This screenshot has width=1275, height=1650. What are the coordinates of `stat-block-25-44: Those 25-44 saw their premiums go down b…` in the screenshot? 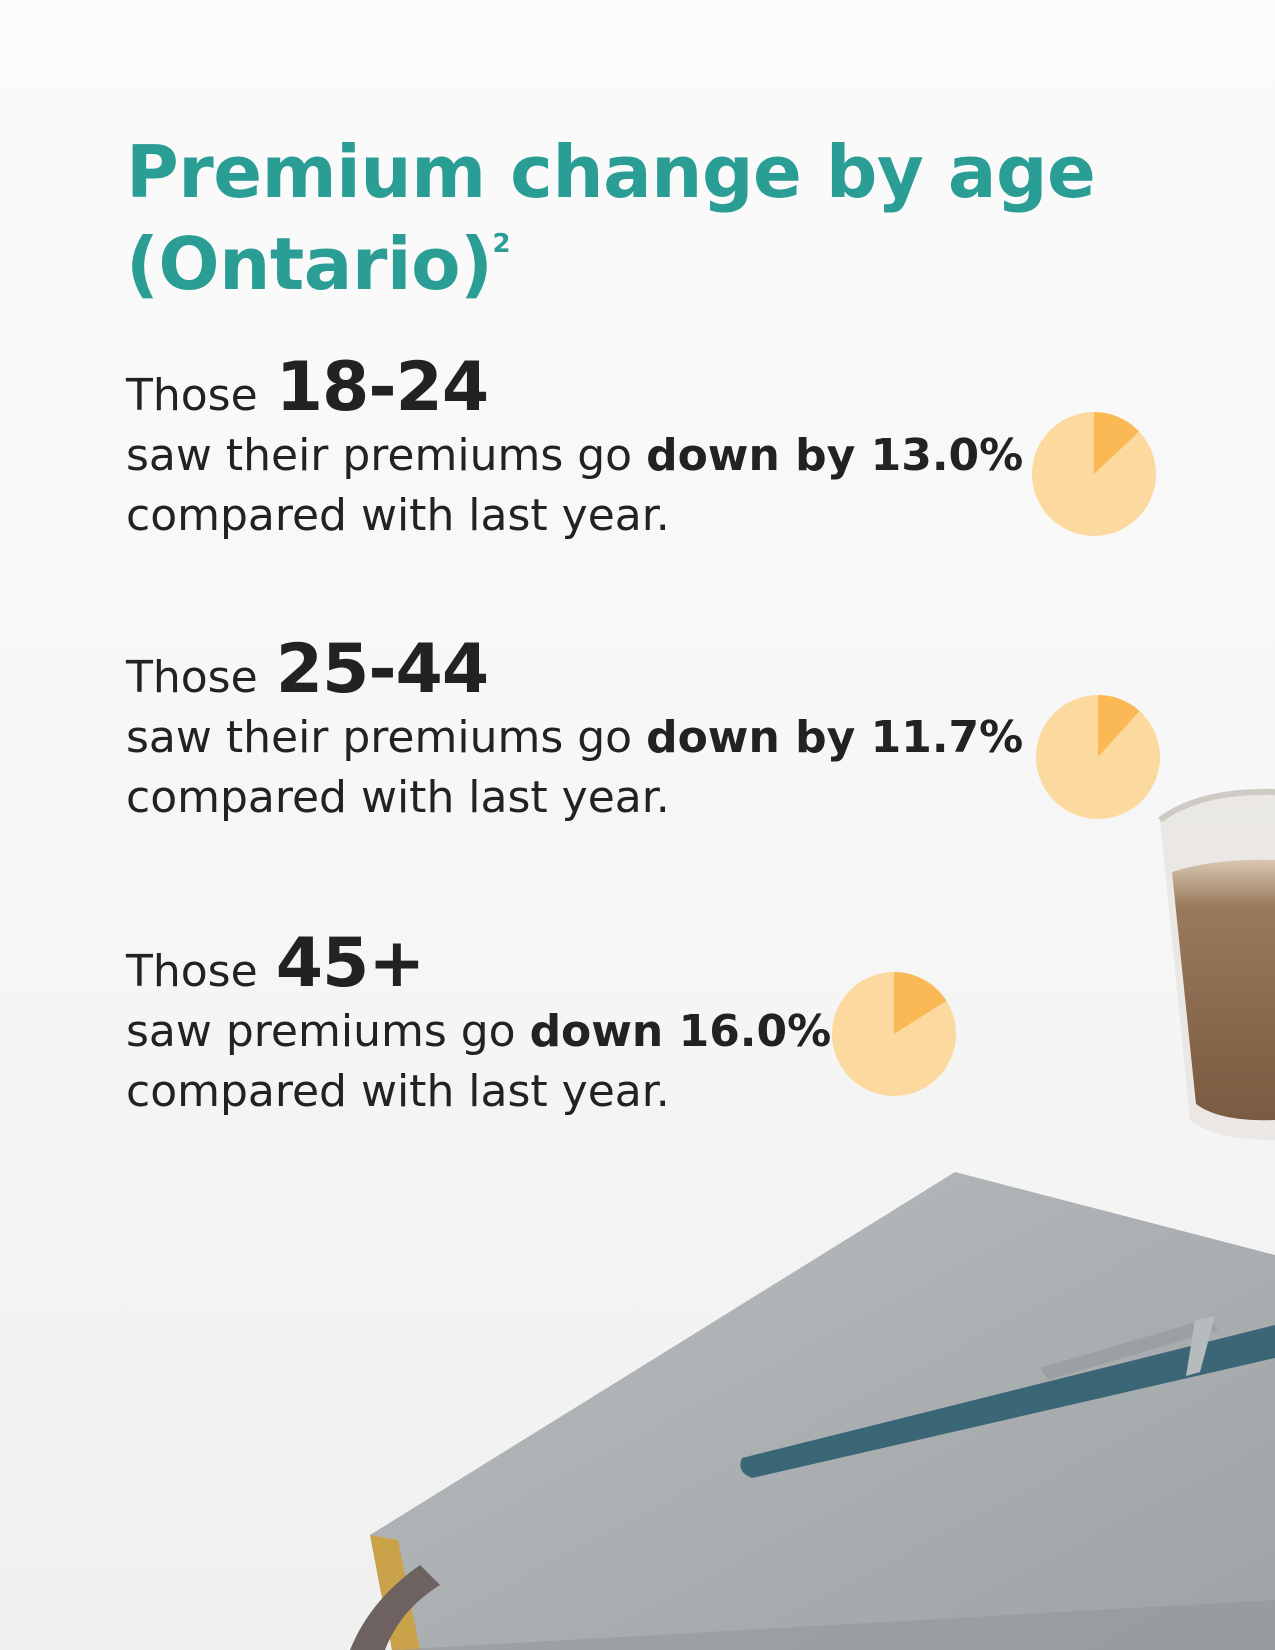 It's located at (626, 732).